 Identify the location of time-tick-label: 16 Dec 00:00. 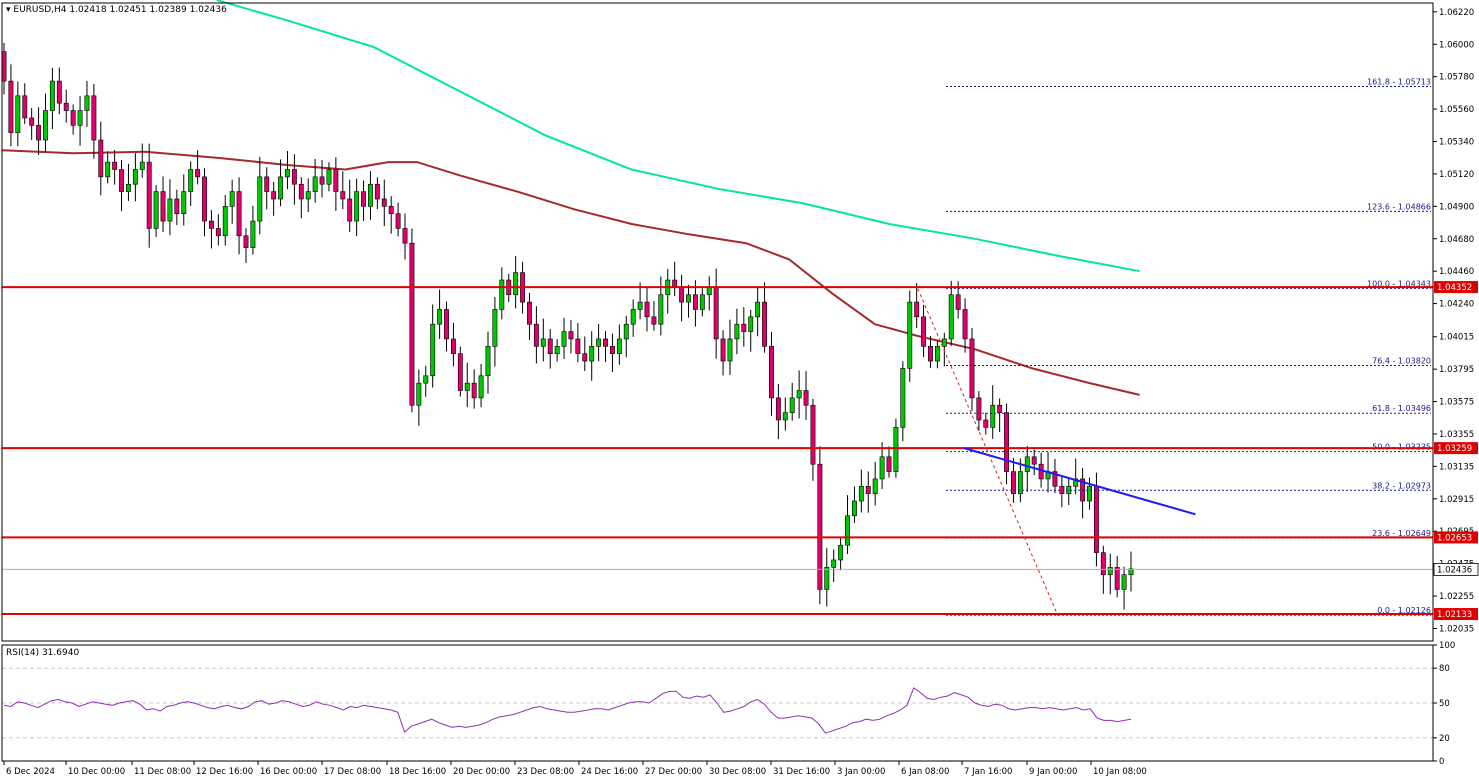
(288, 772).